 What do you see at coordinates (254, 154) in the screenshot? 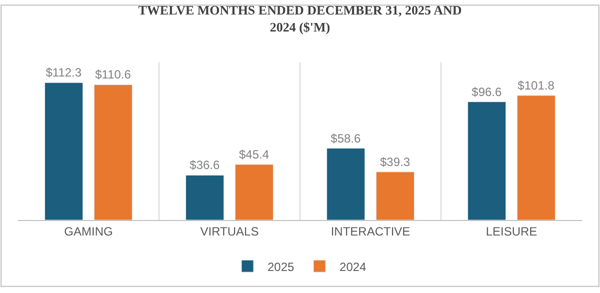
I see `data-label: $45.4` at bounding box center [254, 154].